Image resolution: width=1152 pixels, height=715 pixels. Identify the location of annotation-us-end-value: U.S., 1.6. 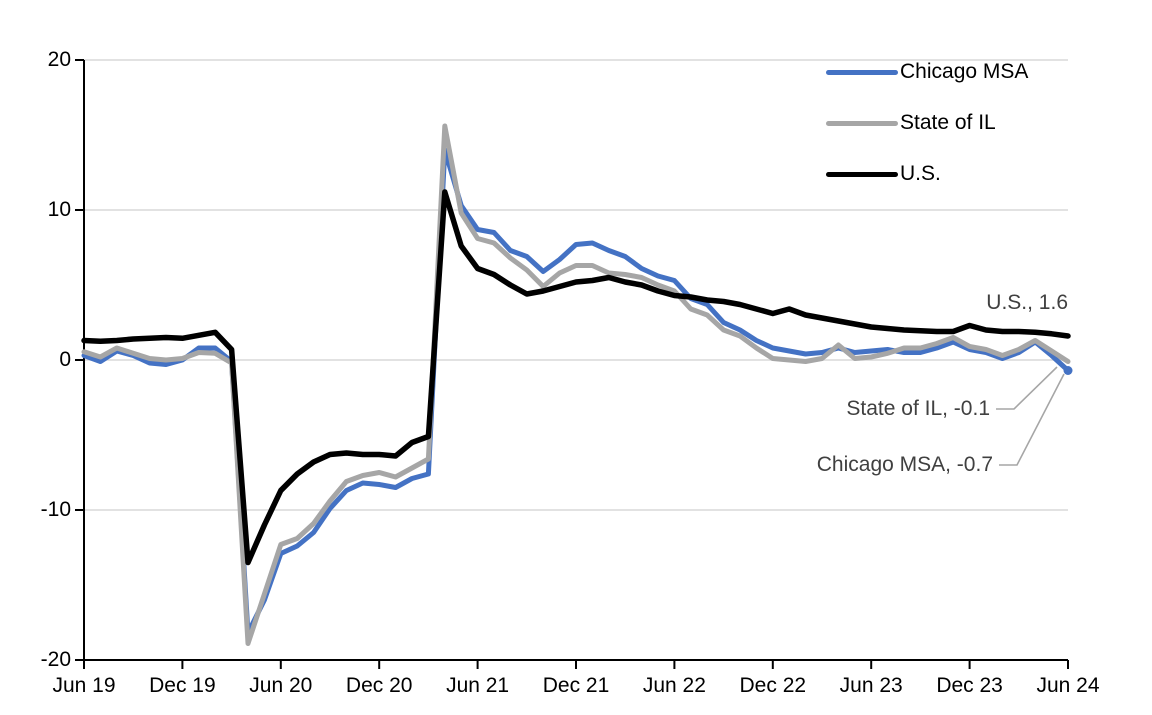
(1027, 302).